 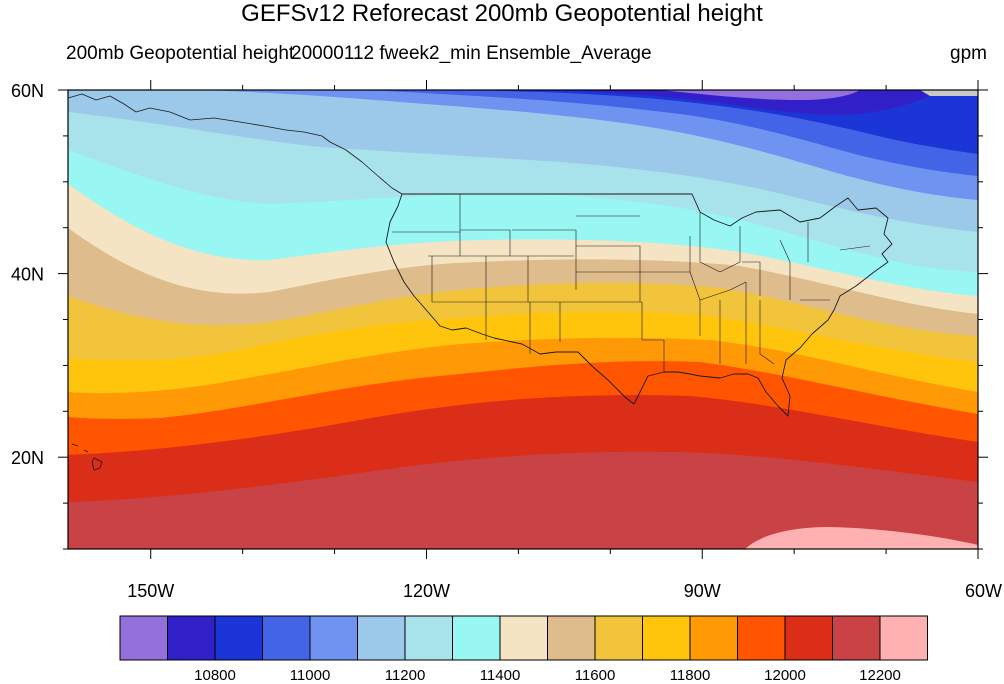 I want to click on missing-region-top-right, so click(x=949, y=93).